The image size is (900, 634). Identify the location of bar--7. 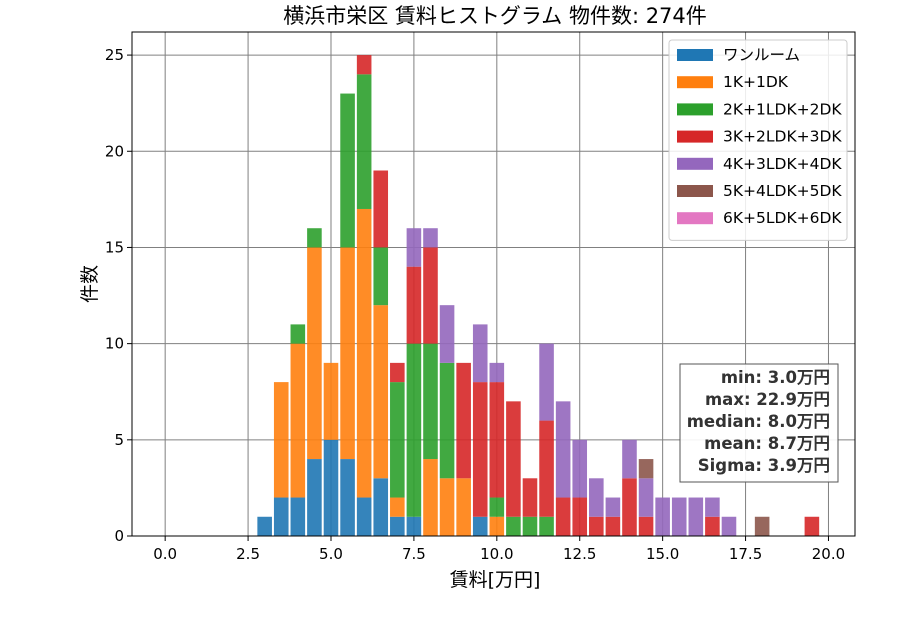
(381, 507).